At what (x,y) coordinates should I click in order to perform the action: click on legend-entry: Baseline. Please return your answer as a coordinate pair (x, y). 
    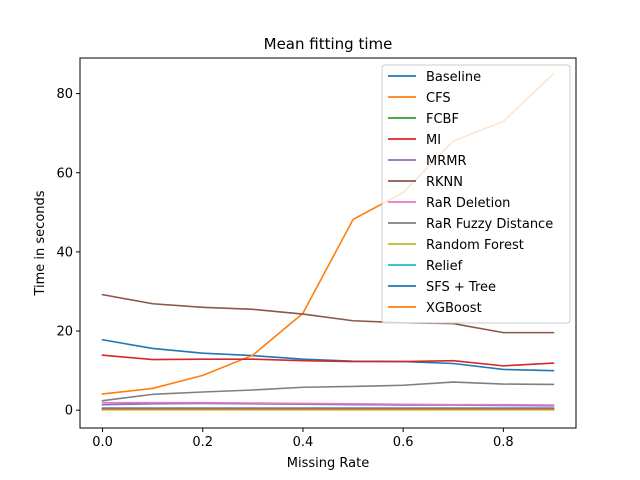
    Looking at the image, I should click on (453, 77).